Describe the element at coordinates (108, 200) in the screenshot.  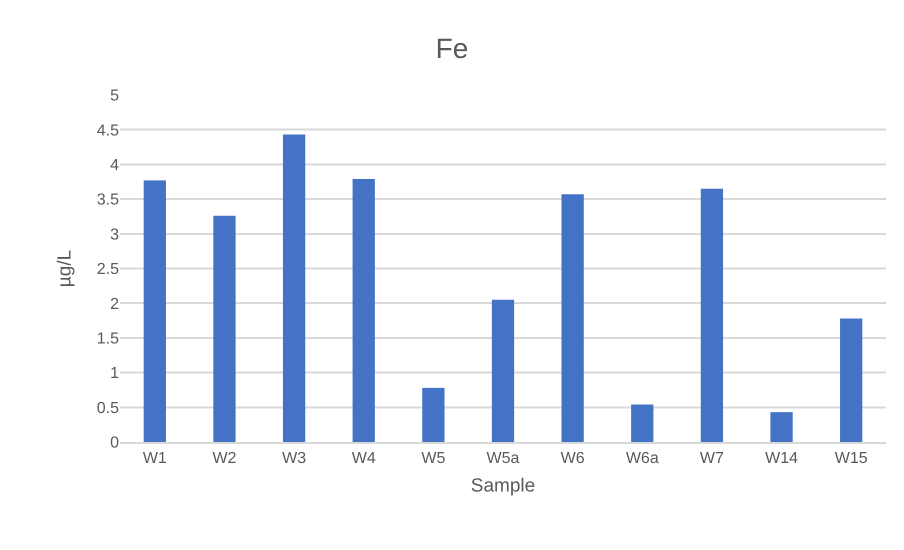
I see `y-tick-label: 3.5` at that location.